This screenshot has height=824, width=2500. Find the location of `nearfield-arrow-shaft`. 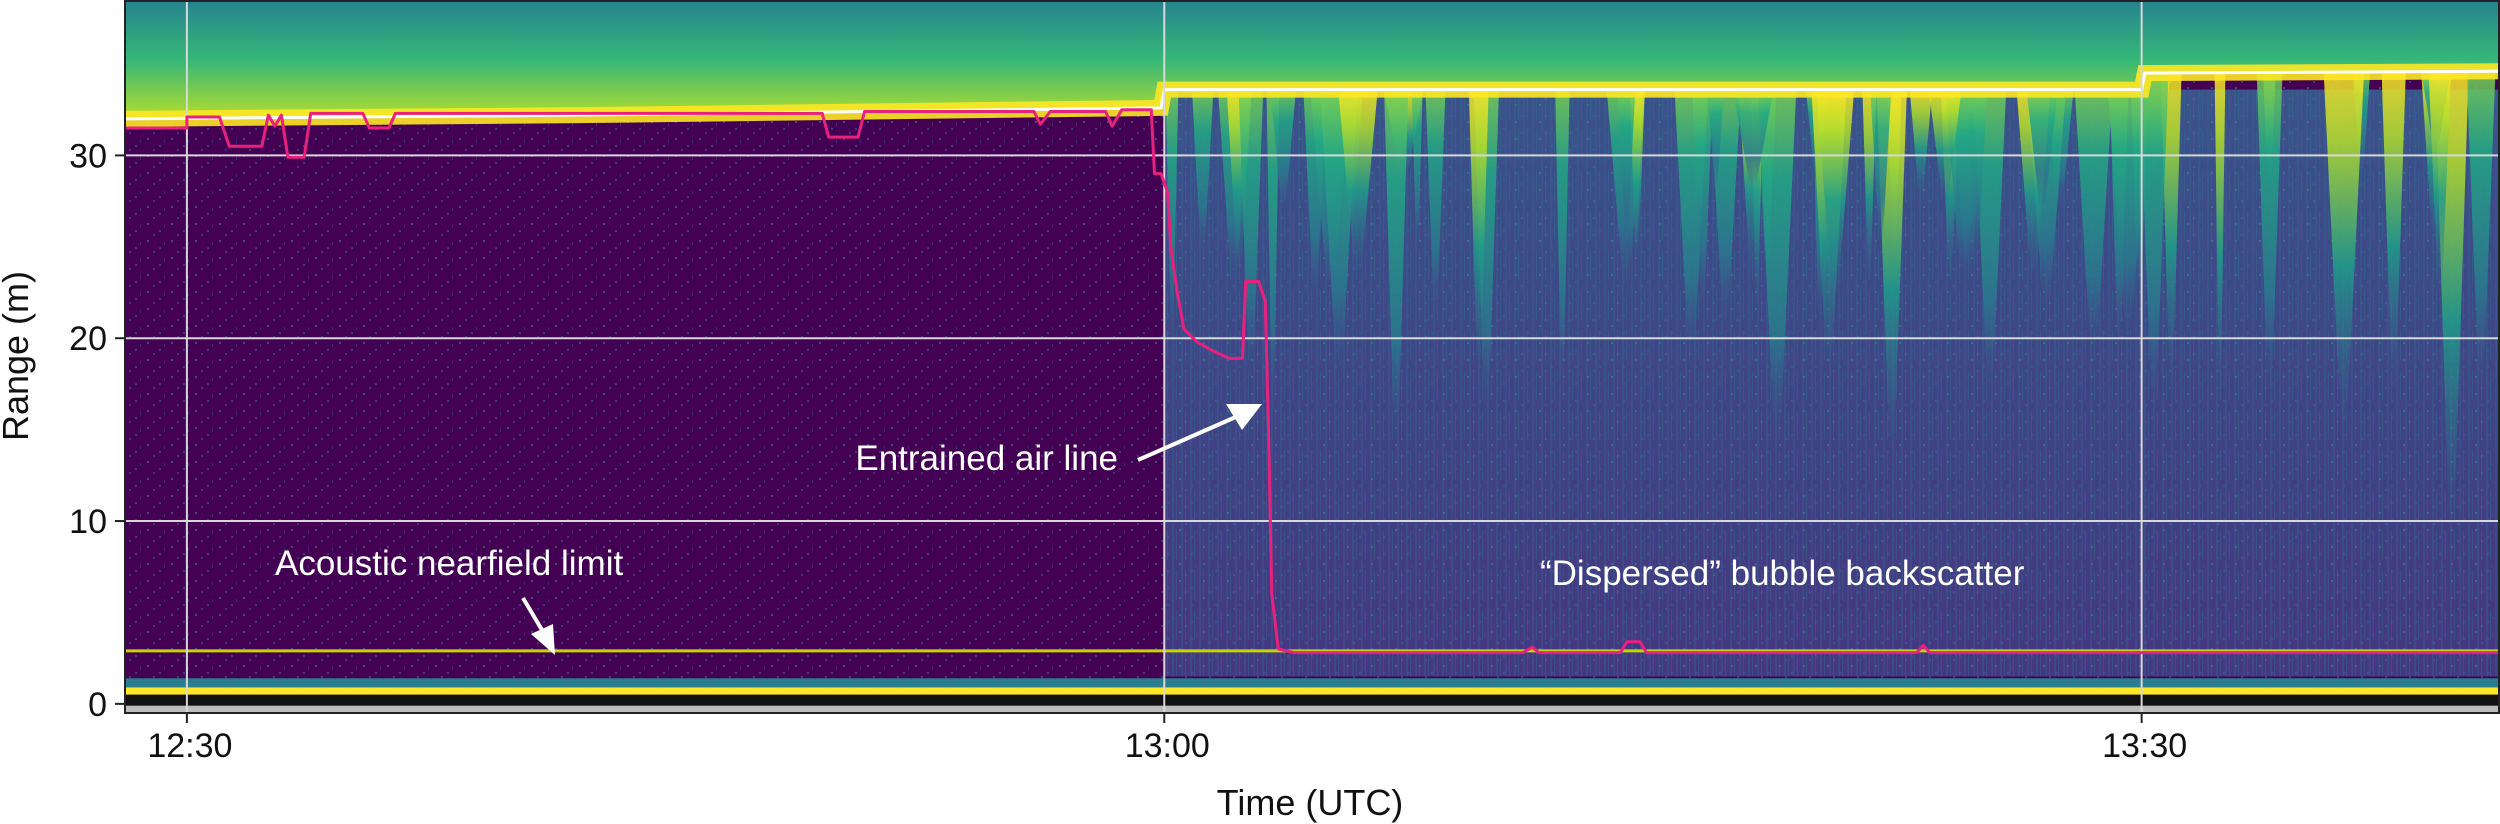

nearfield-arrow-shaft is located at coordinates (534, 616).